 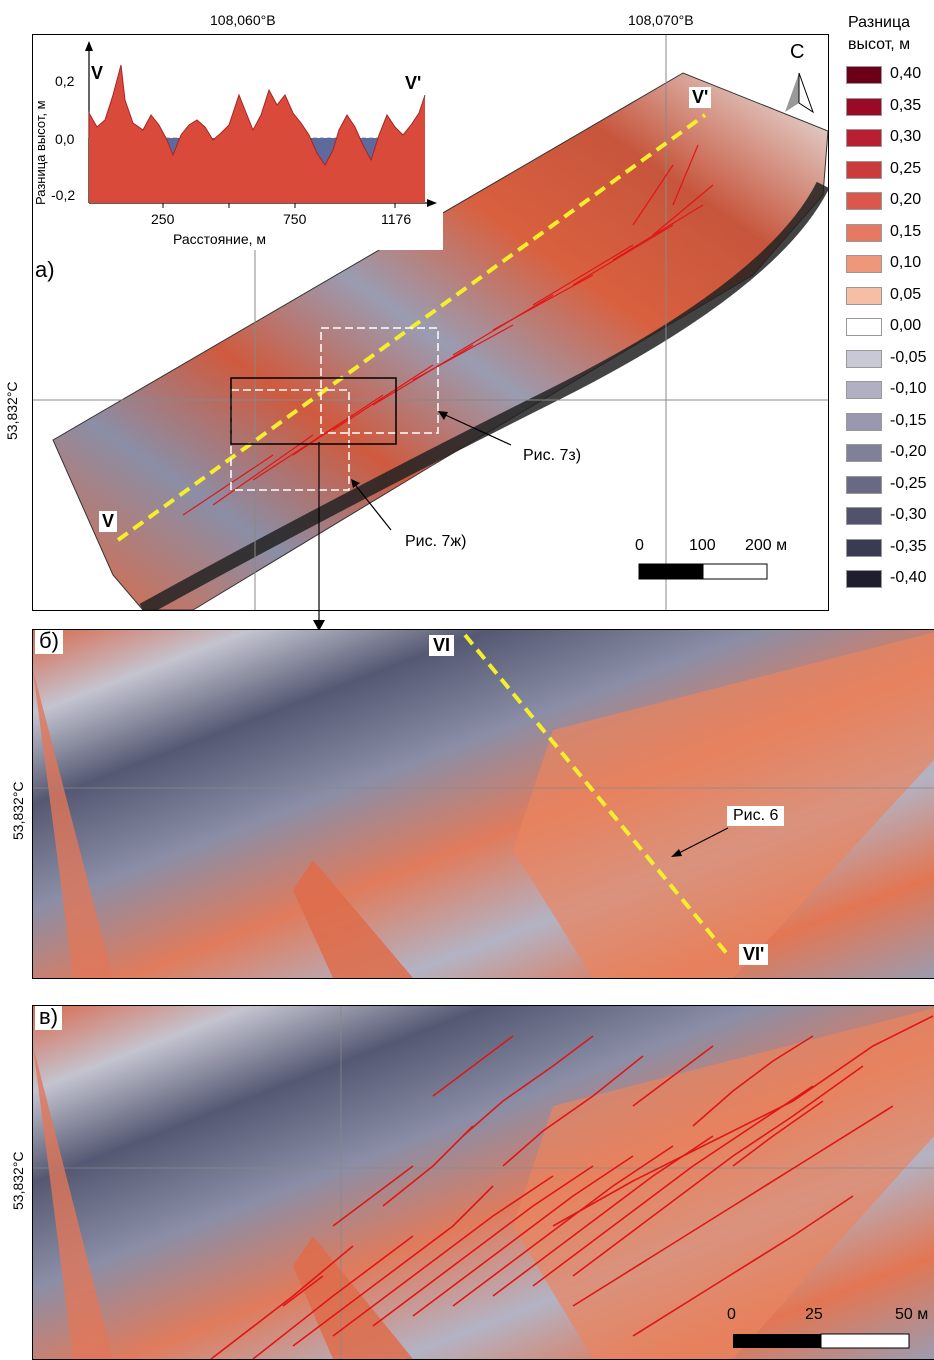 I want to click on extent-box-7z, so click(x=379, y=380).